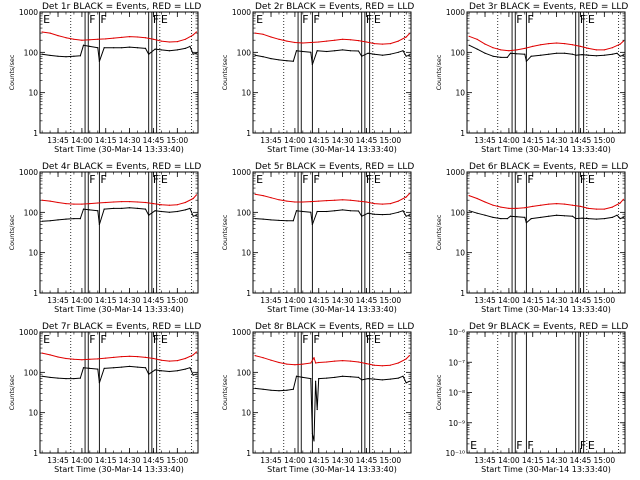  What do you see at coordinates (456, 332) in the screenshot?
I see `y-tick-label: 10⁻⁶` at bounding box center [456, 332].